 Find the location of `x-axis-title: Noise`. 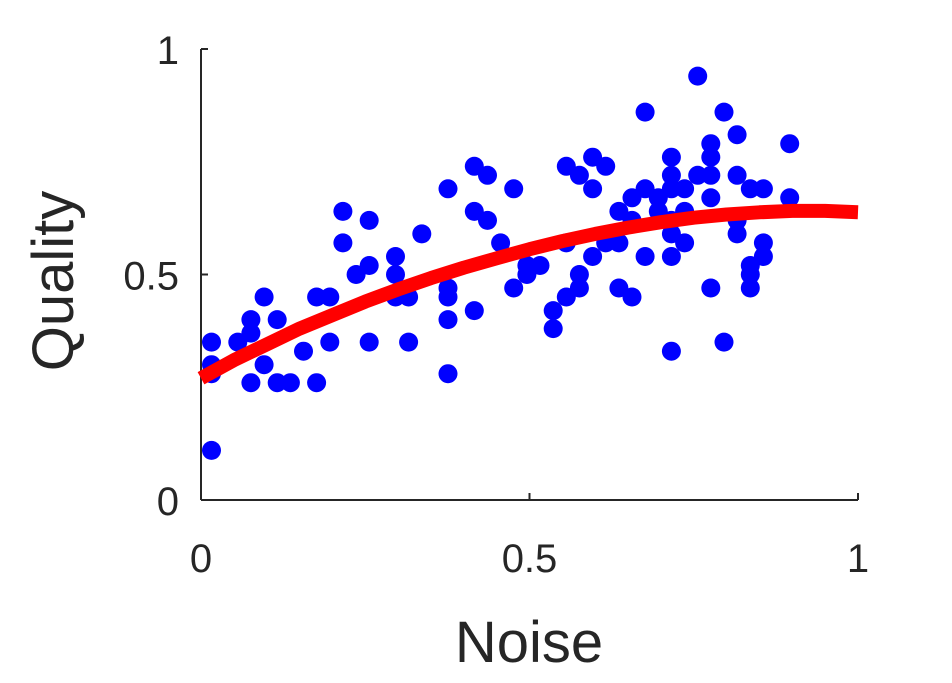

x-axis-title: Noise is located at coordinates (529, 642).